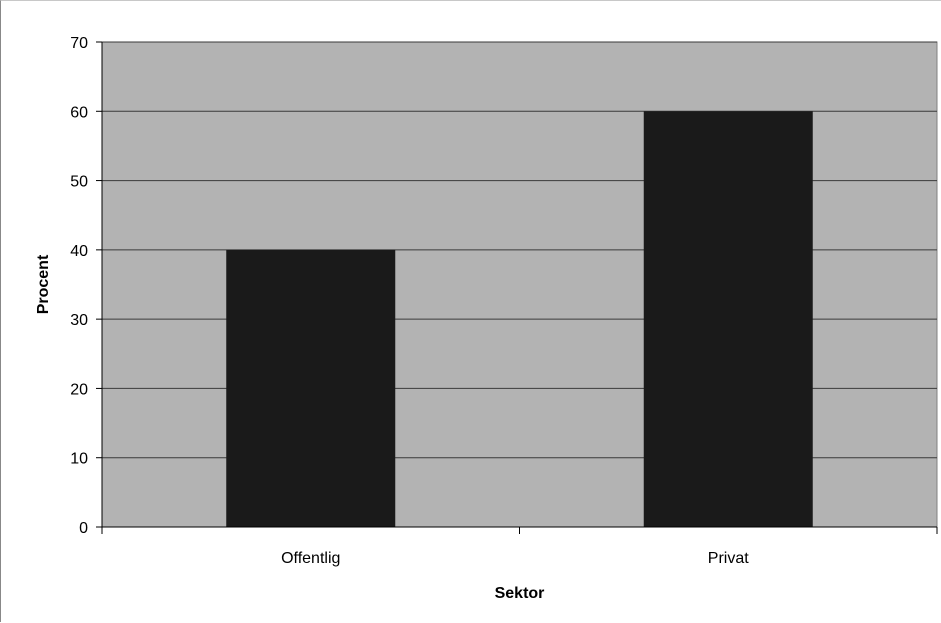 Image resolution: width=941 pixels, height=623 pixels. Describe the element at coordinates (79, 182) in the screenshot. I see `y-tick-label: 50` at that location.